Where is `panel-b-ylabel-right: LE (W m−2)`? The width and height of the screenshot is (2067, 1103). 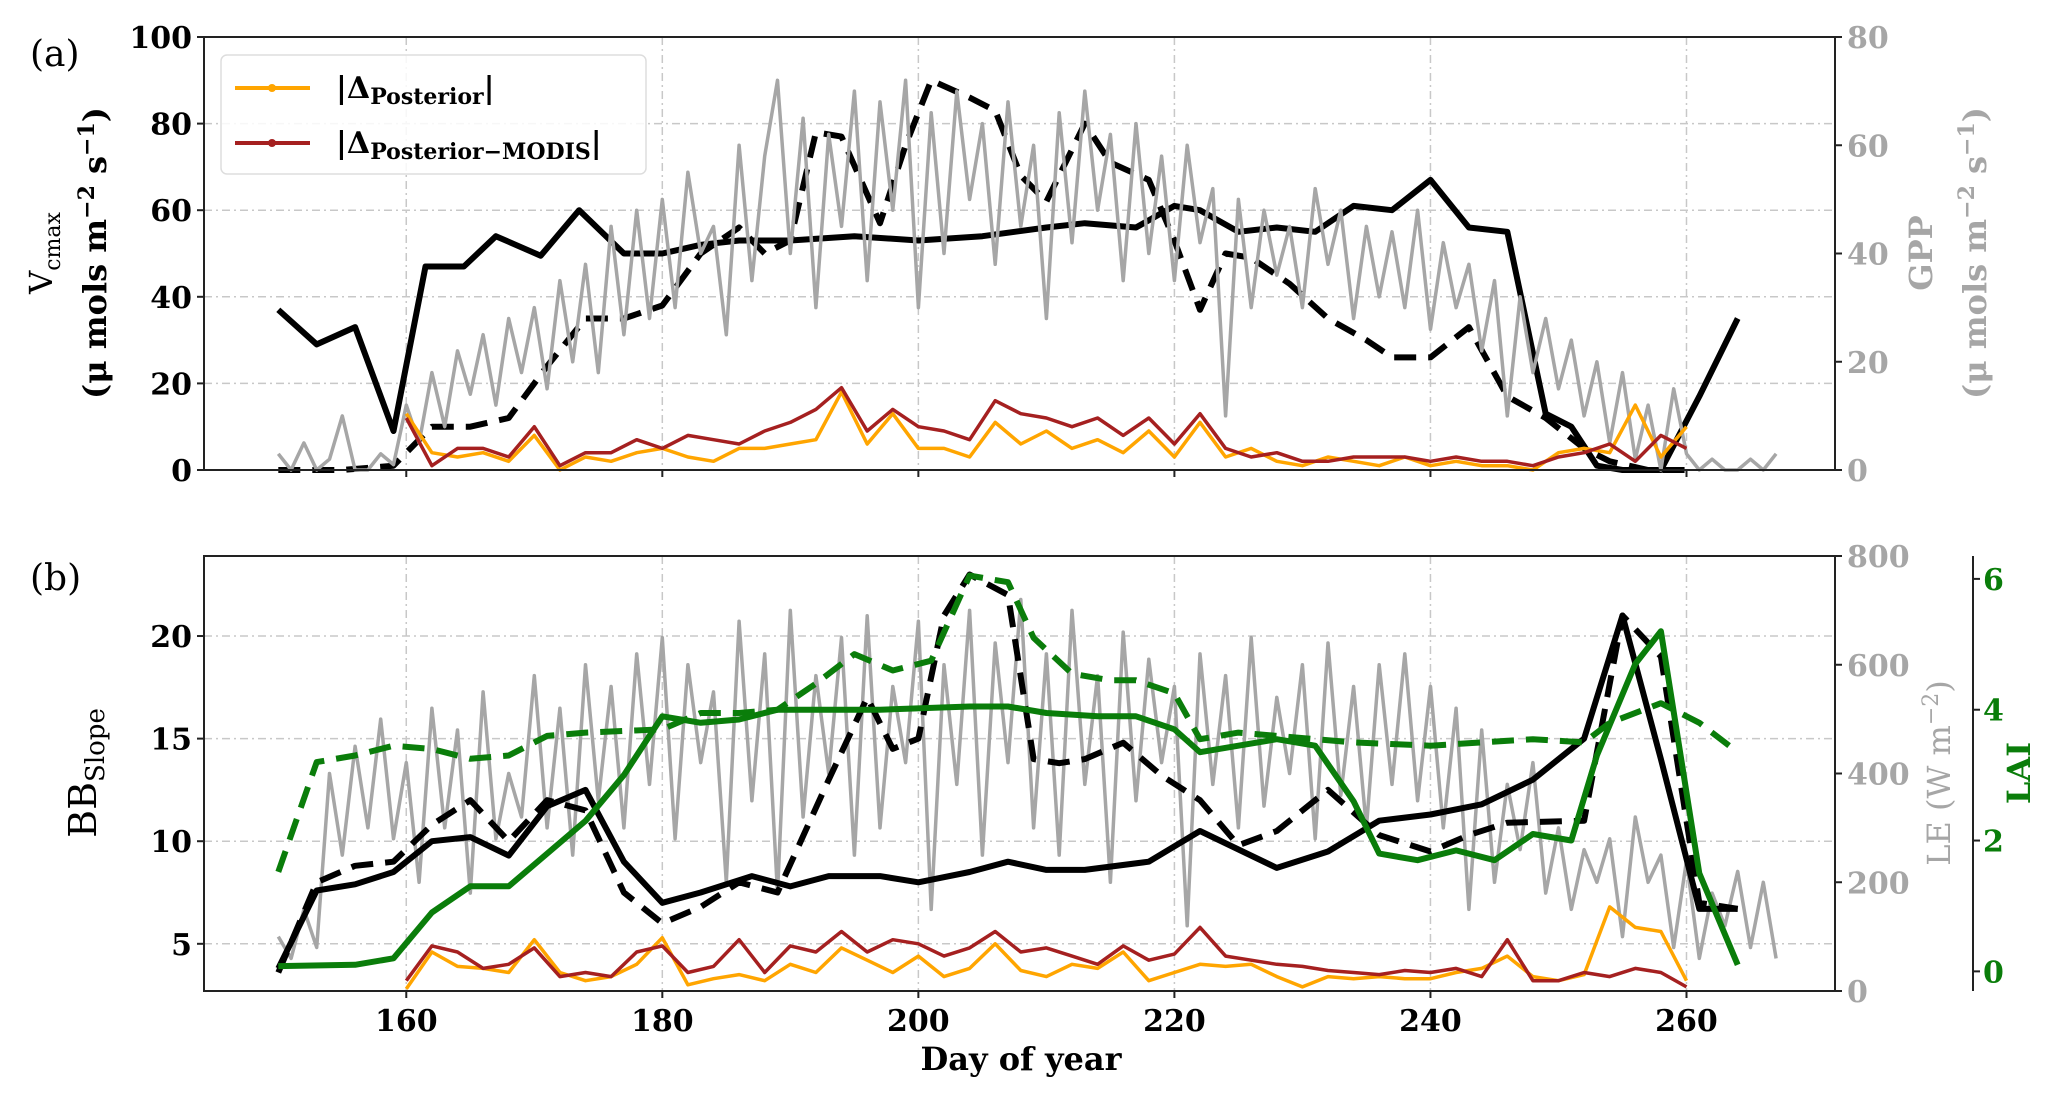 panel-b-ylabel-right: LE (W m−2) is located at coordinates (1938, 773).